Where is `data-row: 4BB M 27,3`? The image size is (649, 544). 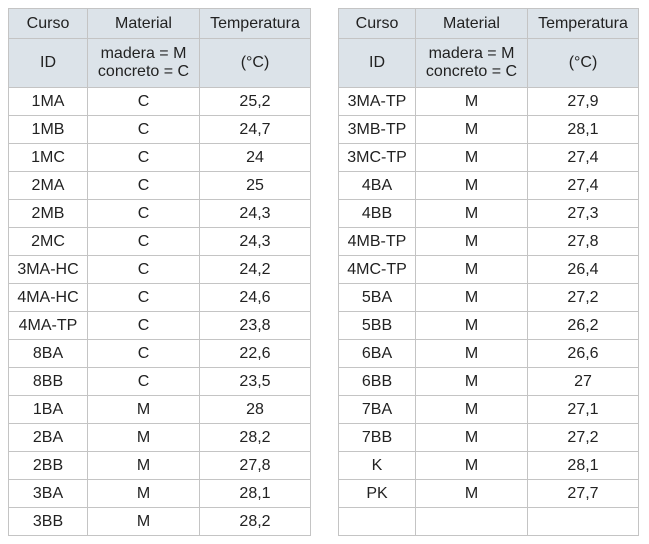 data-row: 4BB M 27,3 is located at coordinates (488, 213).